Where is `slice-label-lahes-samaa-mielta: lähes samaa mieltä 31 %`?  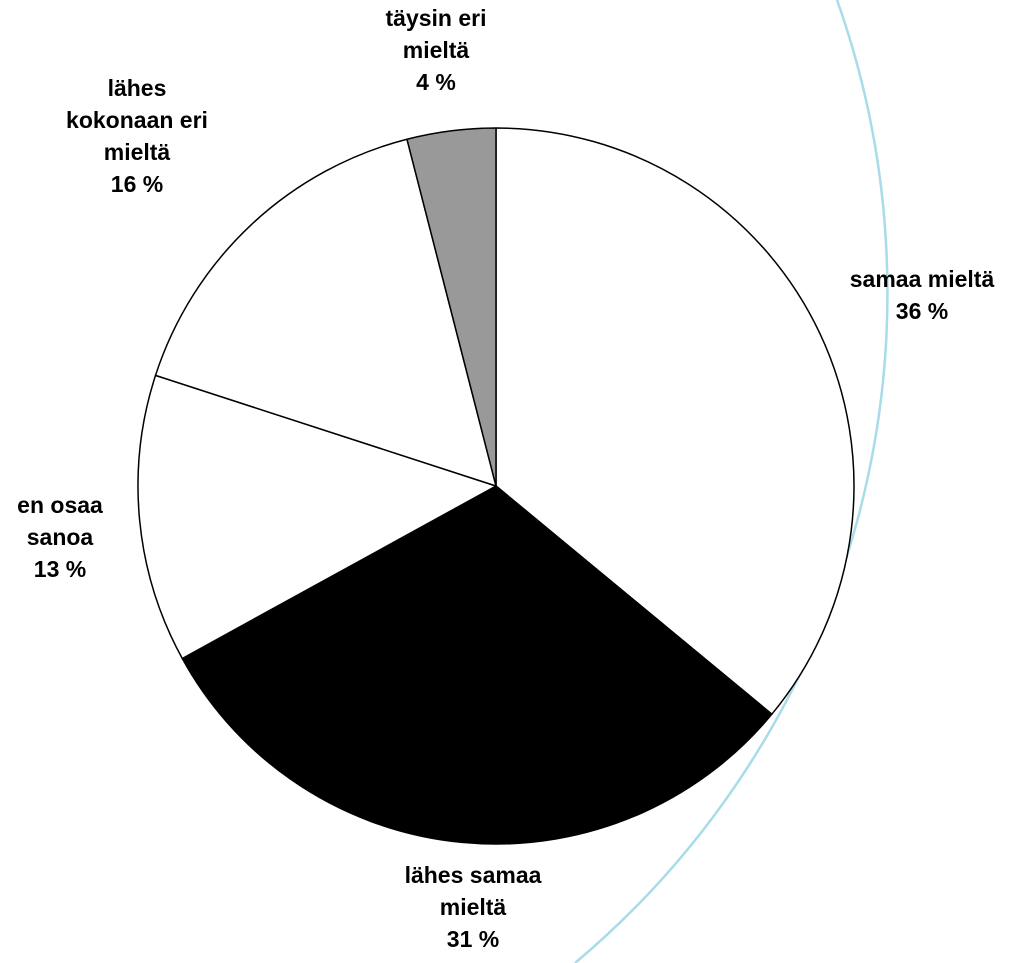 slice-label-lahes-samaa-mielta: lähes samaa mieltä 31 % is located at coordinates (473, 907).